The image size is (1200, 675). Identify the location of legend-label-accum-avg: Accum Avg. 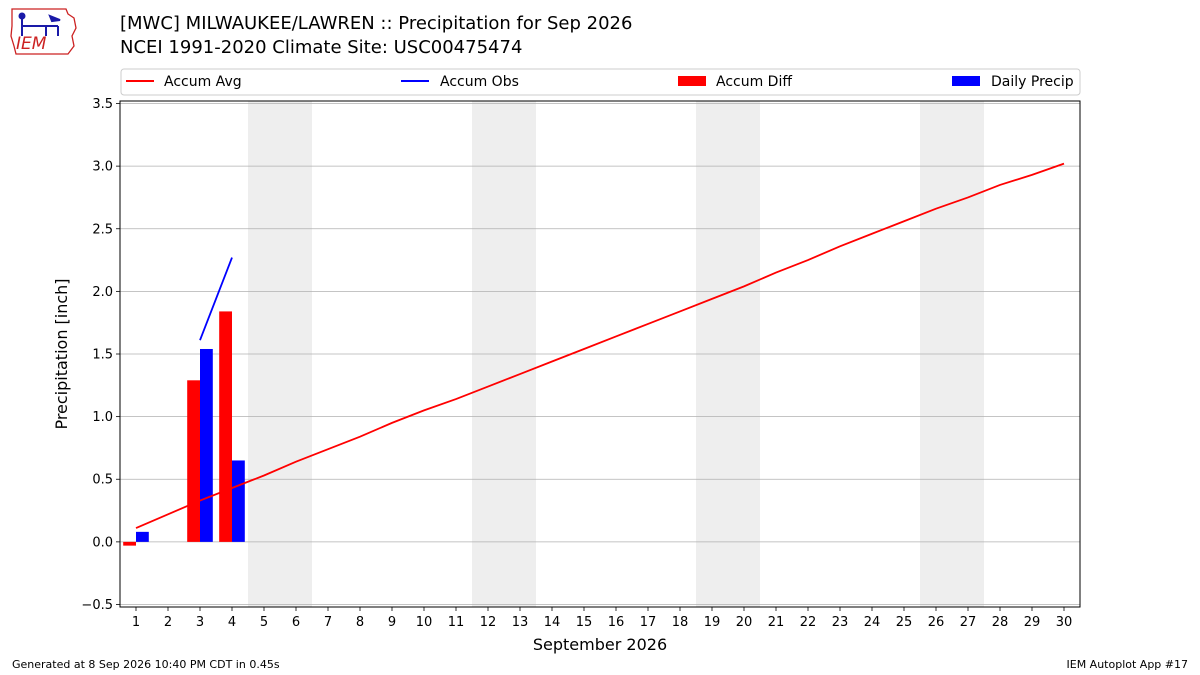
(203, 82).